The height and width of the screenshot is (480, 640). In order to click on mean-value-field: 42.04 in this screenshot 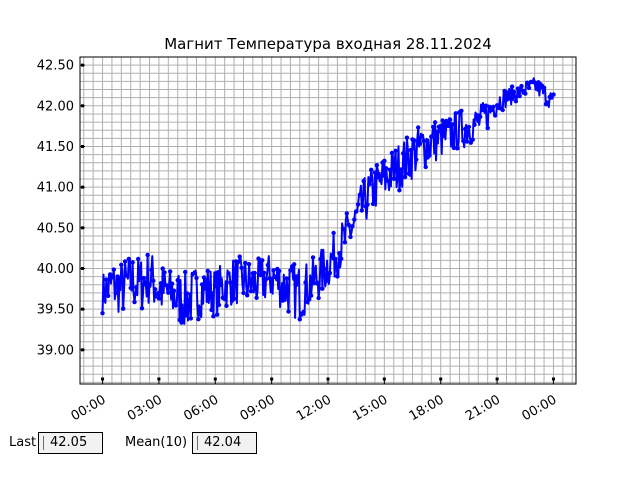, I will do `click(224, 443)`.